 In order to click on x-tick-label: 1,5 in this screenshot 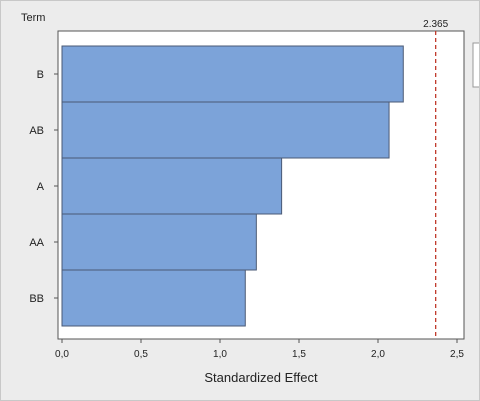, I will do `click(299, 354)`.